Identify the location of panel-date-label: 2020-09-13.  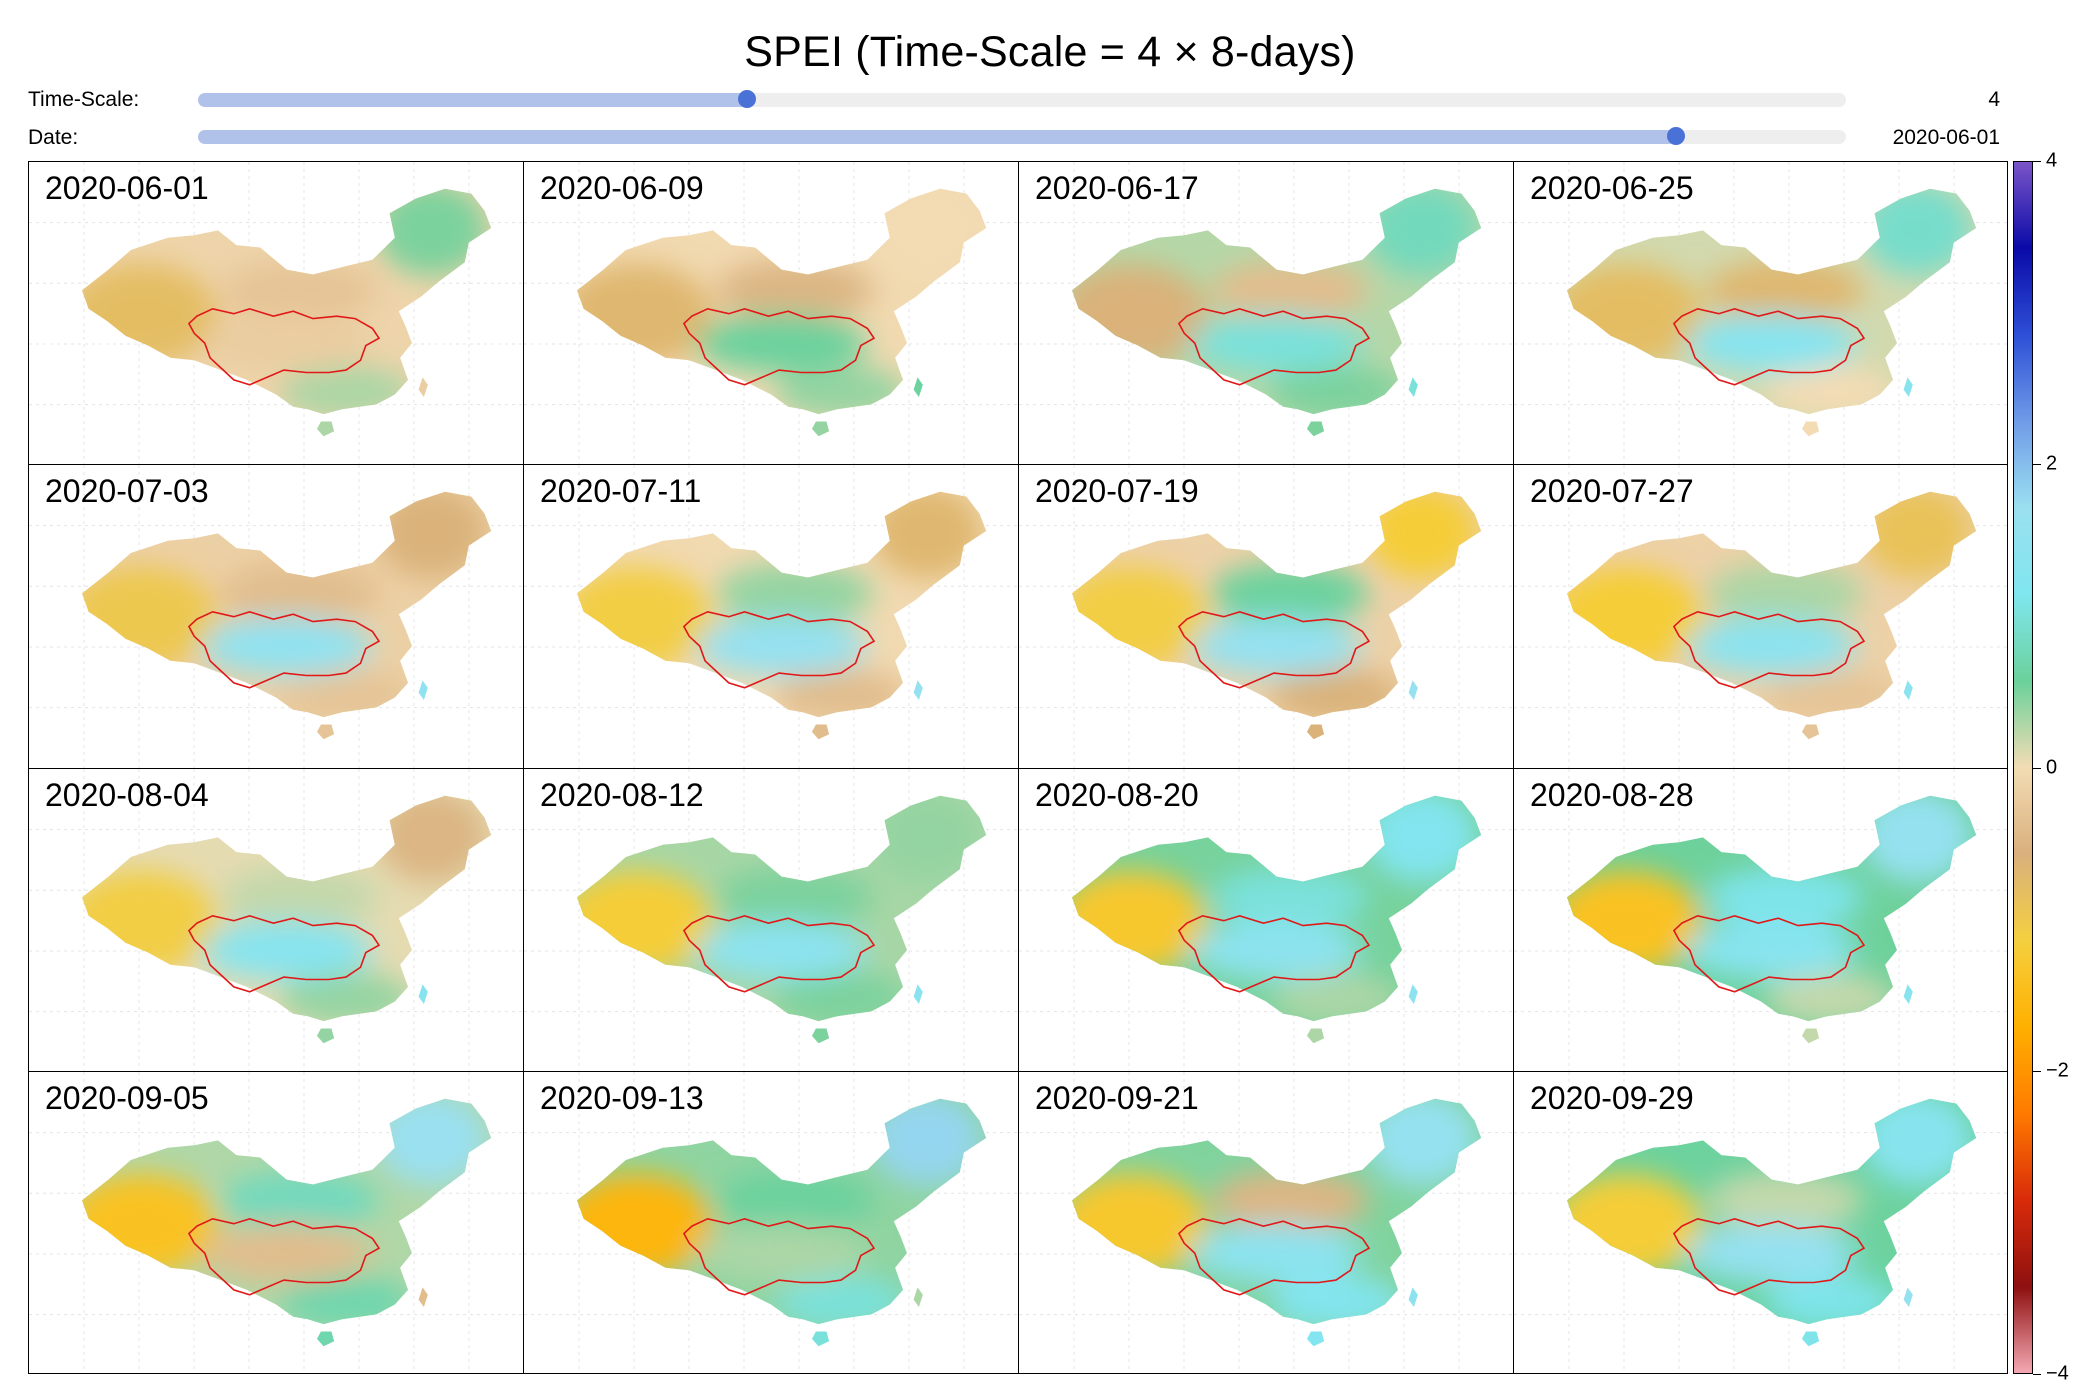
(622, 1097).